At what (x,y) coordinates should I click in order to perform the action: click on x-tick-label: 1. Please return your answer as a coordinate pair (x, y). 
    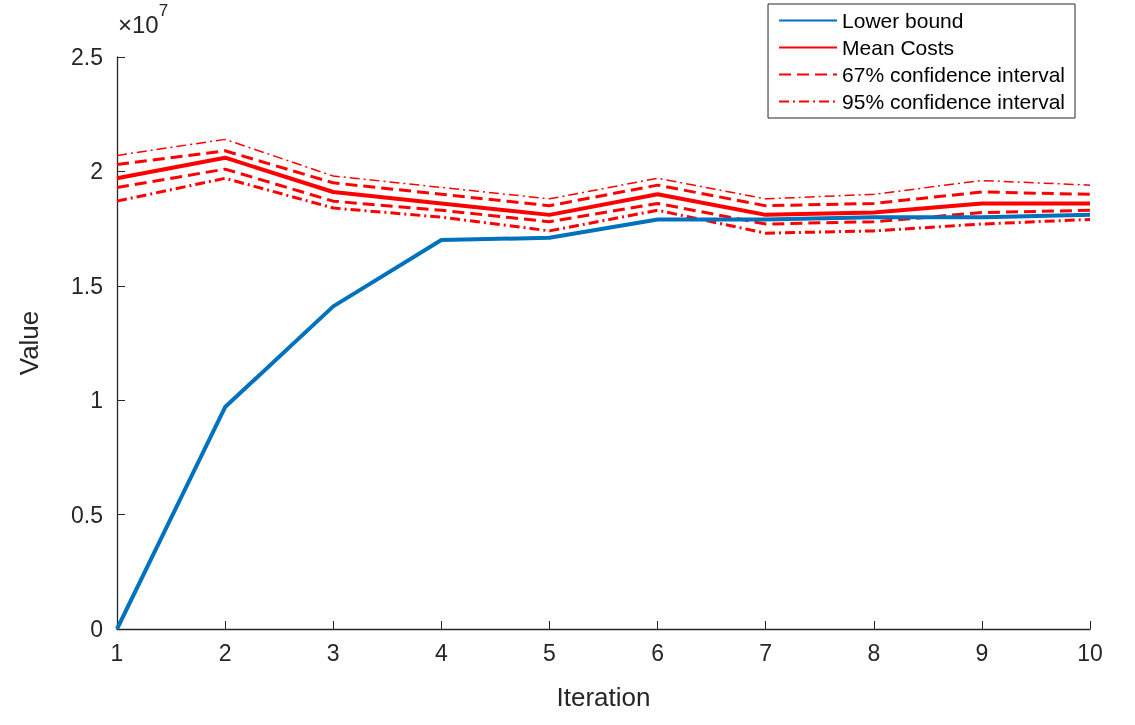
    Looking at the image, I should click on (117, 652).